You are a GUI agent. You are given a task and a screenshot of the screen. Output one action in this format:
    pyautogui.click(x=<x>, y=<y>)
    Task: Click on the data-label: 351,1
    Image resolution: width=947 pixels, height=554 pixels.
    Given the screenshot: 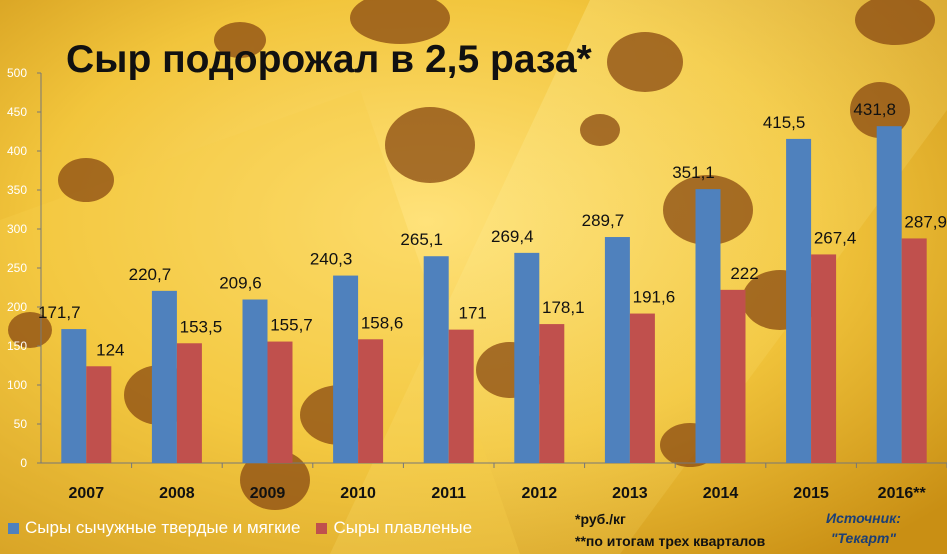 What is the action you would take?
    pyautogui.click(x=693, y=172)
    